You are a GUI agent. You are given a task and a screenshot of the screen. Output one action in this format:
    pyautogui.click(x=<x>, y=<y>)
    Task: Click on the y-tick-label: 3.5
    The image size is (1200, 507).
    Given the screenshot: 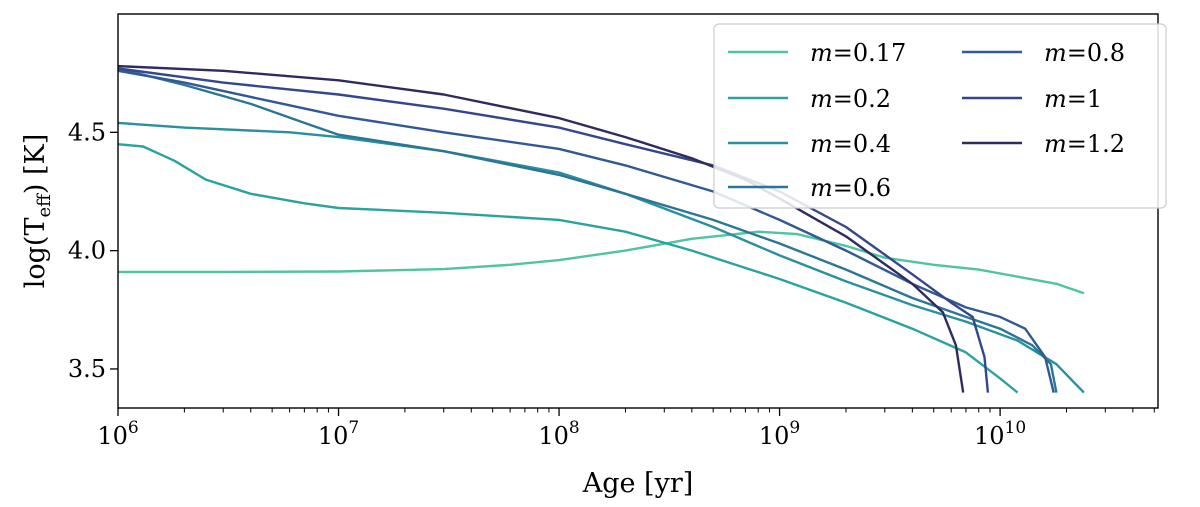 What is the action you would take?
    pyautogui.click(x=87, y=369)
    